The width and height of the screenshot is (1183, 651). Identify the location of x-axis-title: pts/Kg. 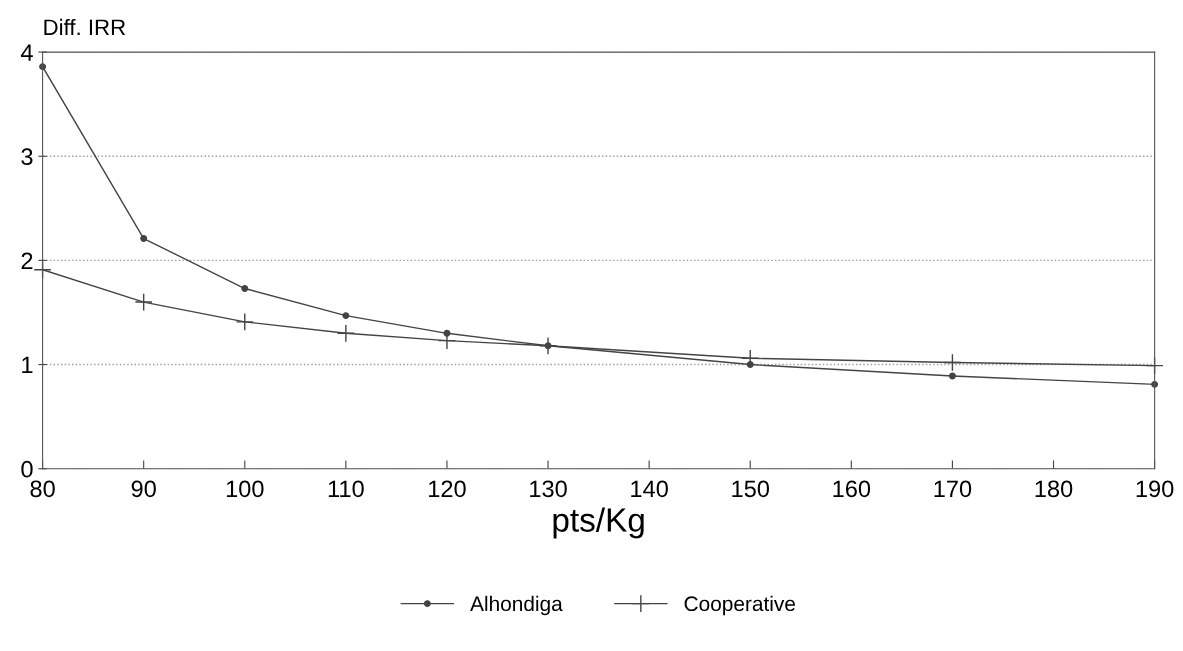
(598, 523).